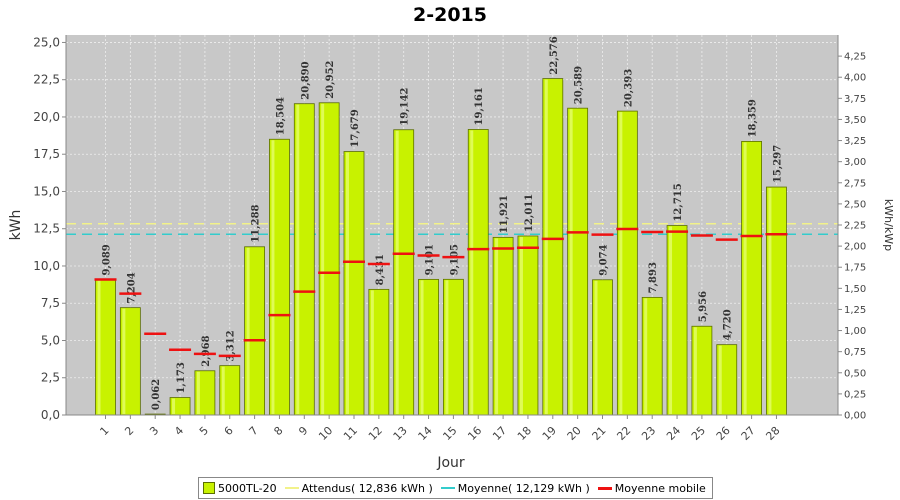 This screenshot has height=500, width=900. I want to click on bar-value-label: 7,204, so click(131, 287).